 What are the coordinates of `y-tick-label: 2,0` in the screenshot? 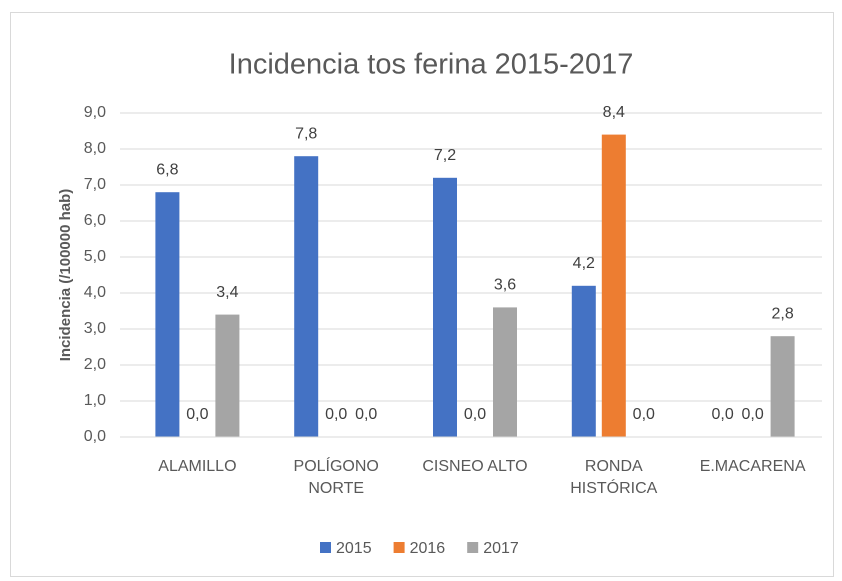 It's located at (95, 364).